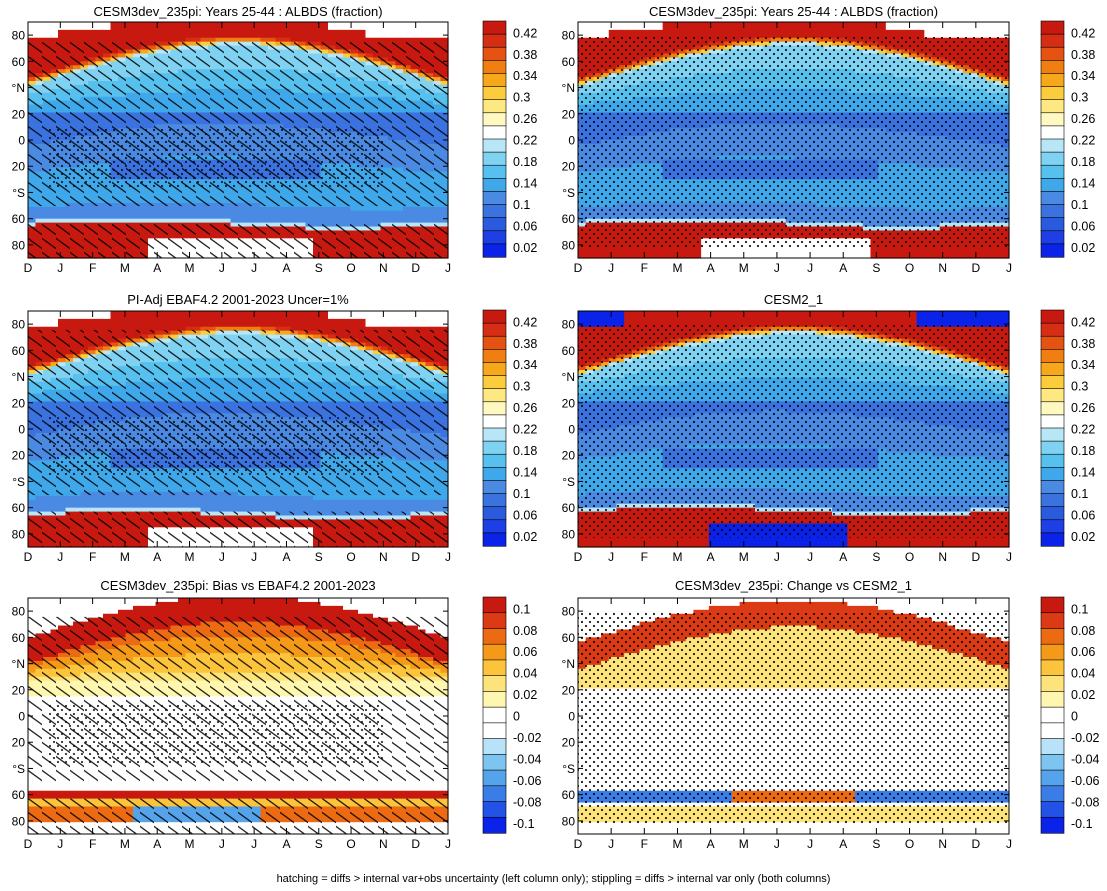  Describe the element at coordinates (19, 114) in the screenshot. I see `y-tick-label: 20` at that location.